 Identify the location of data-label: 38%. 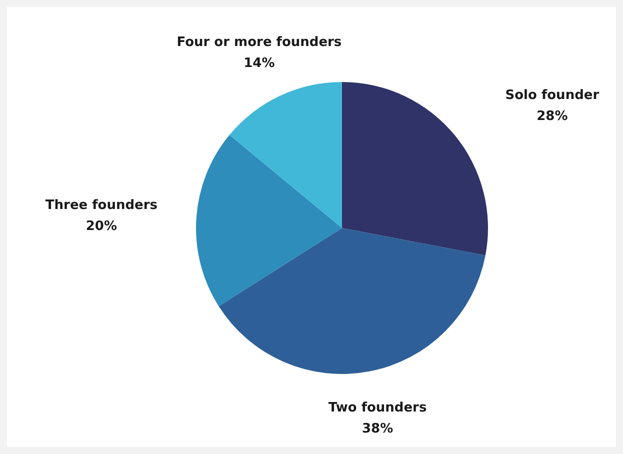
(378, 428).